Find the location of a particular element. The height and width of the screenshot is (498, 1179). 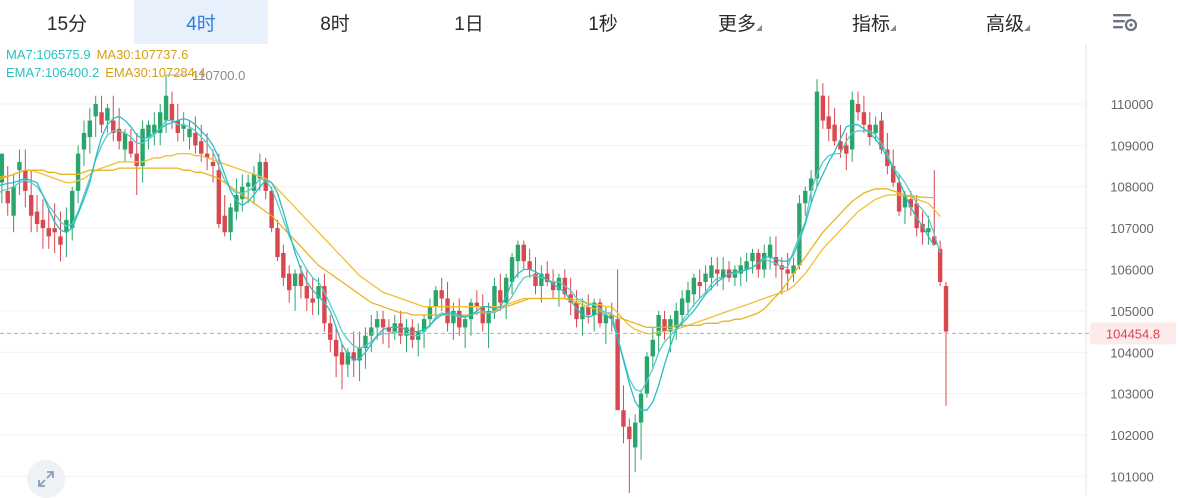

timeframe-tab-bar: 15分 4时 8时 1日 1秒 更多 指标 高级 is located at coordinates (589, 22).